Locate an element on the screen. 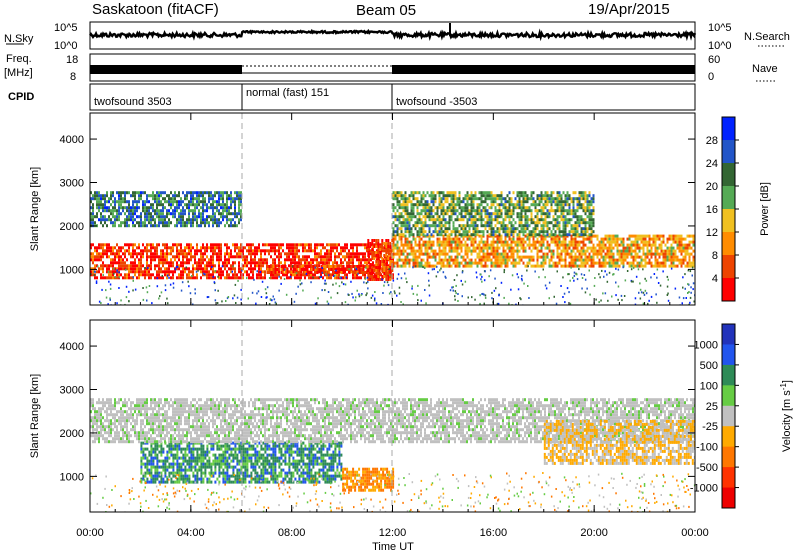  nsky-trace is located at coordinates (393, 32).